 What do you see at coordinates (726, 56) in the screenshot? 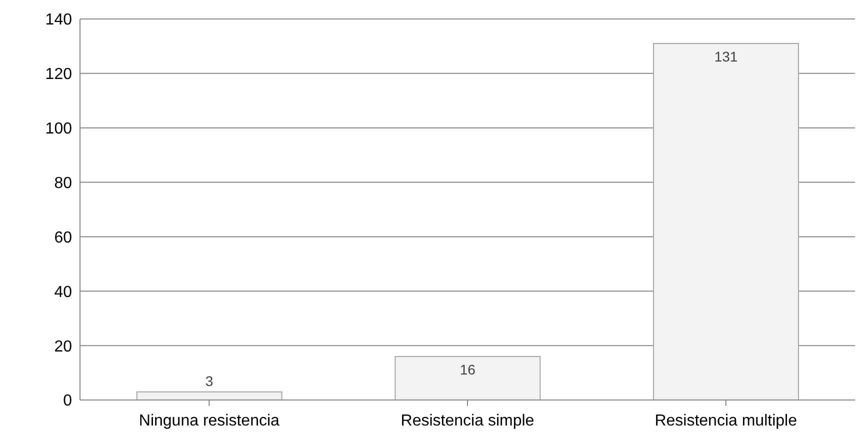
I see `data-label: 131` at bounding box center [726, 56].